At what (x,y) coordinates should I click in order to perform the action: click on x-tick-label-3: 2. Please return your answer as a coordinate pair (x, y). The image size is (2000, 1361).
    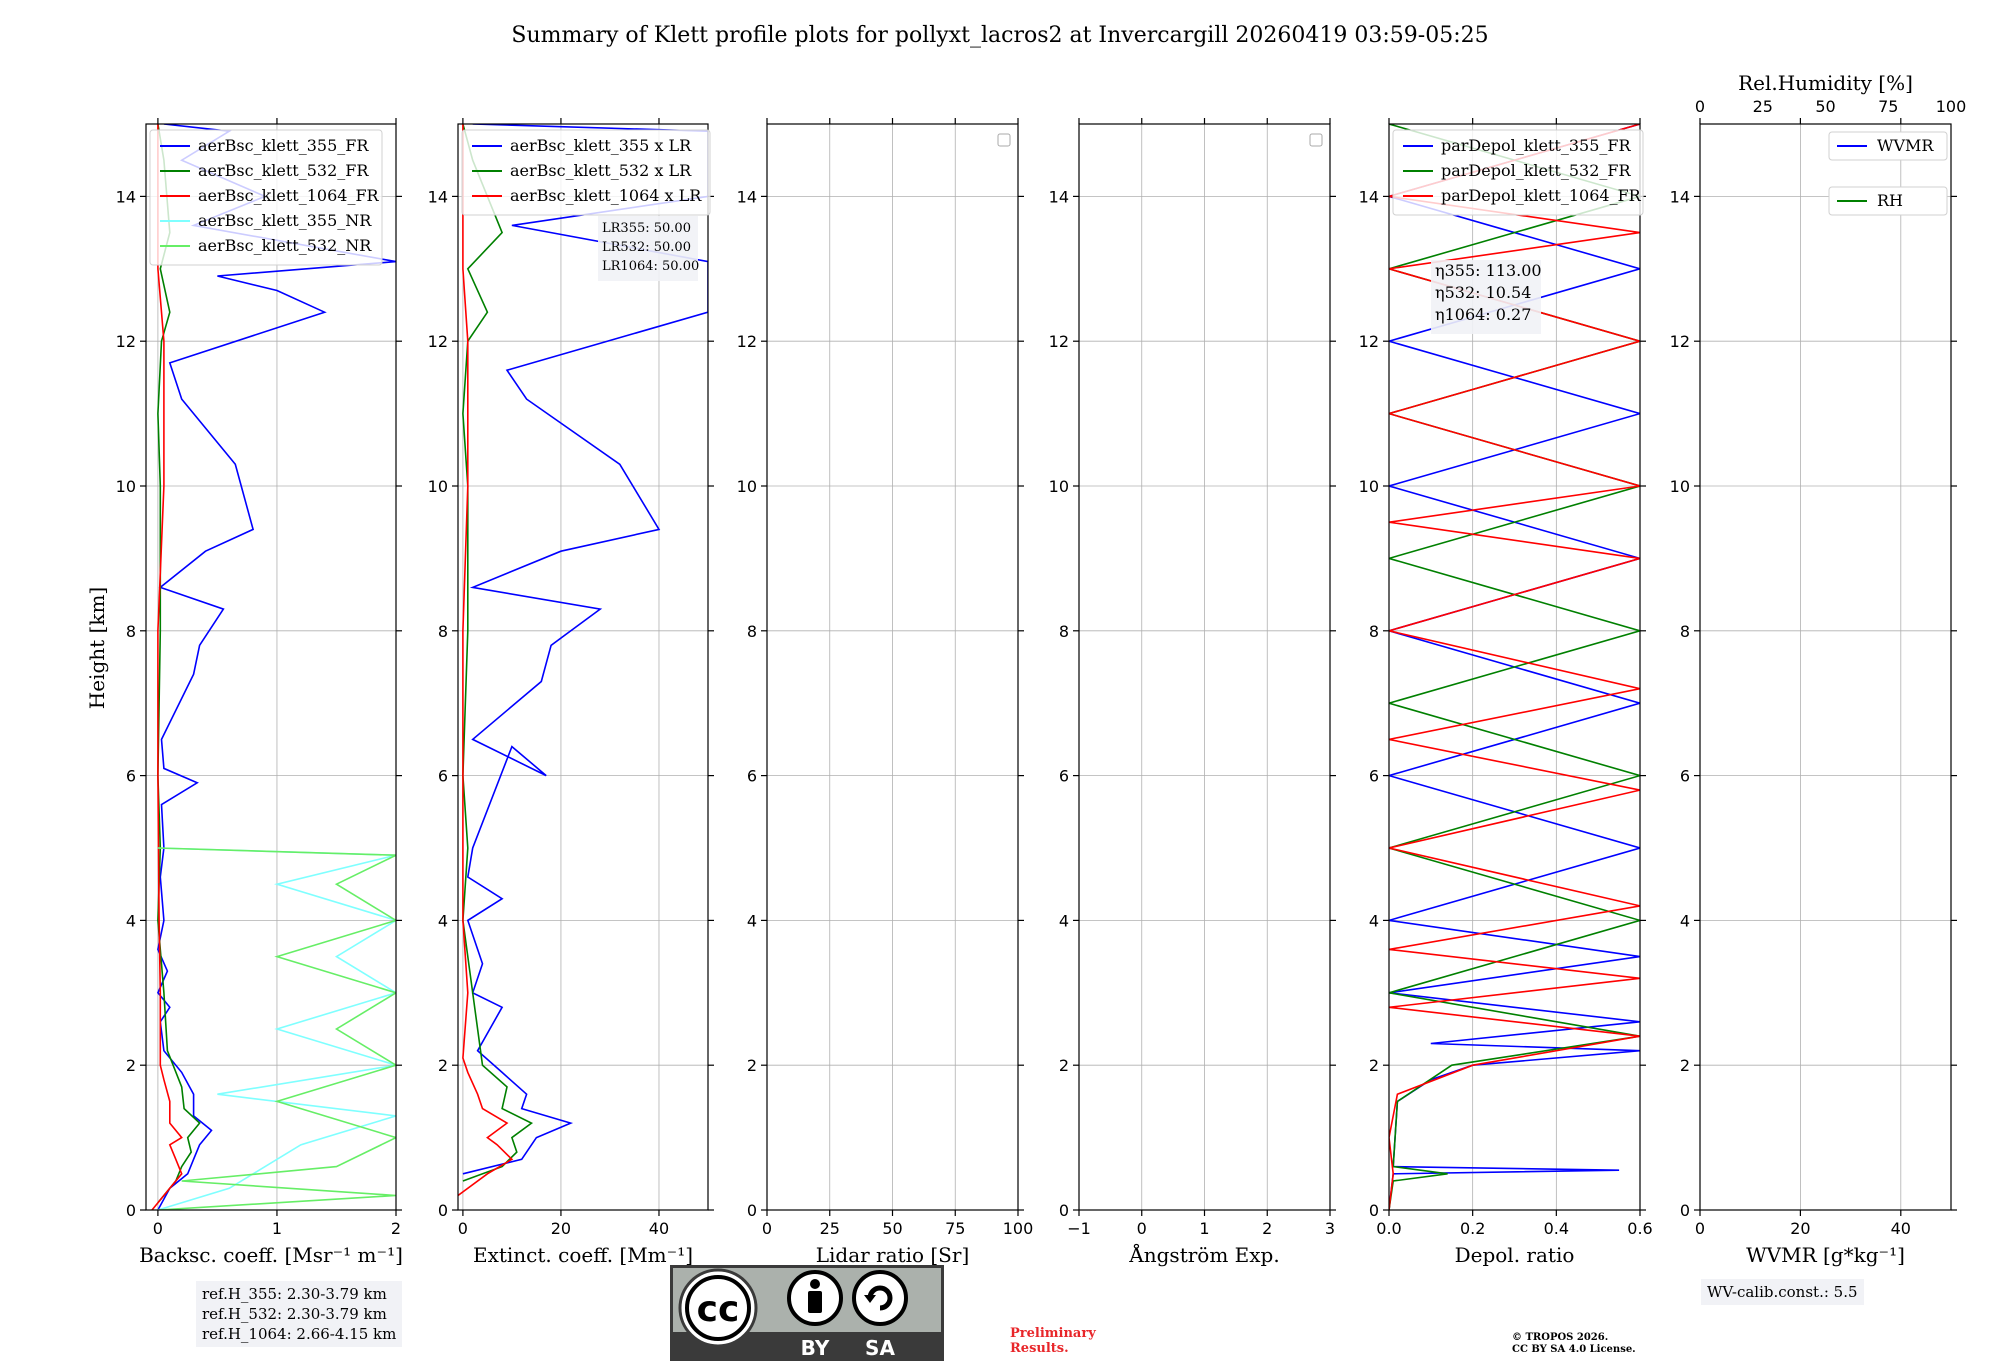
    Looking at the image, I should click on (1267, 1228).